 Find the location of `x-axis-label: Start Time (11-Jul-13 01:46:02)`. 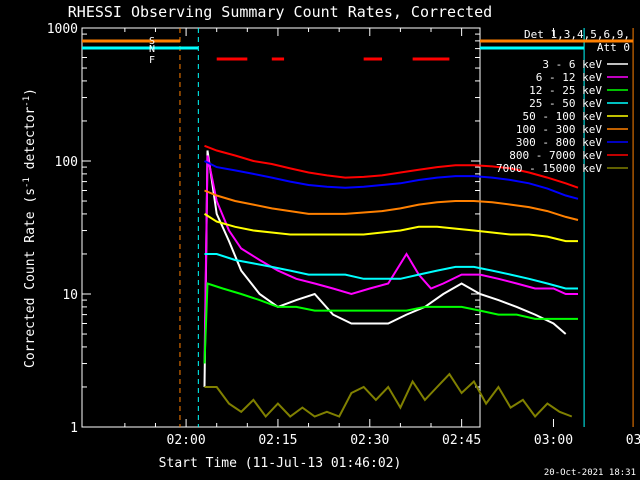

x-axis-label: Start Time (11-Jul-13 01:46:02) is located at coordinates (280, 463).